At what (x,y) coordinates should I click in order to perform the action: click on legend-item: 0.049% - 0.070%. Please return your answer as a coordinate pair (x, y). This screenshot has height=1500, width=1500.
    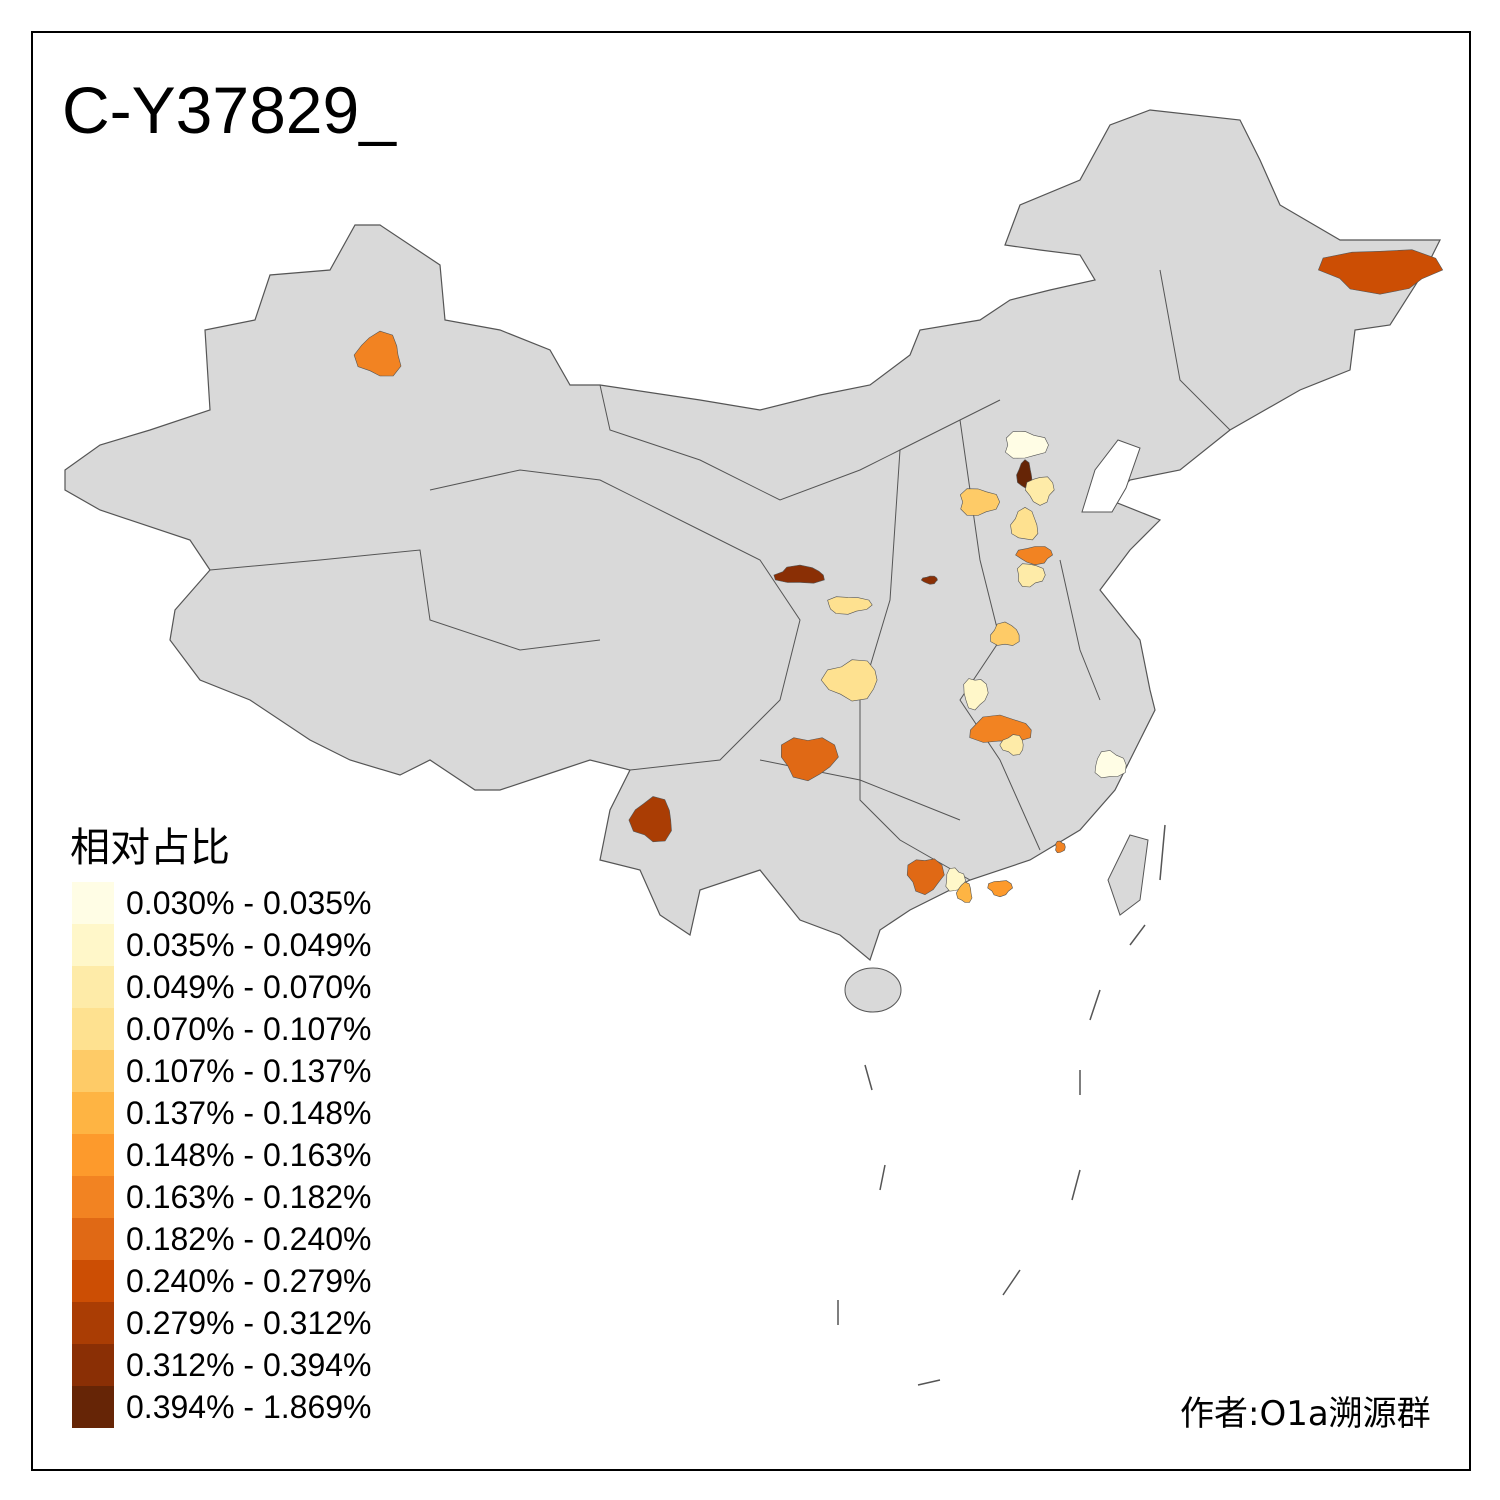
    Looking at the image, I should click on (222, 987).